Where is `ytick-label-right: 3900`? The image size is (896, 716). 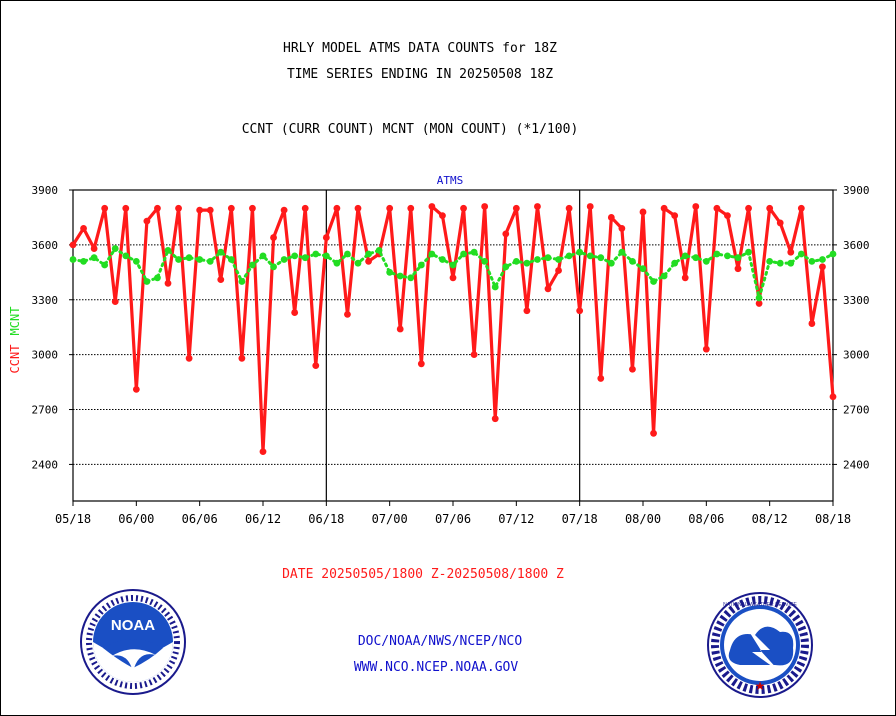 ytick-label-right: 3900 is located at coordinates (856, 190).